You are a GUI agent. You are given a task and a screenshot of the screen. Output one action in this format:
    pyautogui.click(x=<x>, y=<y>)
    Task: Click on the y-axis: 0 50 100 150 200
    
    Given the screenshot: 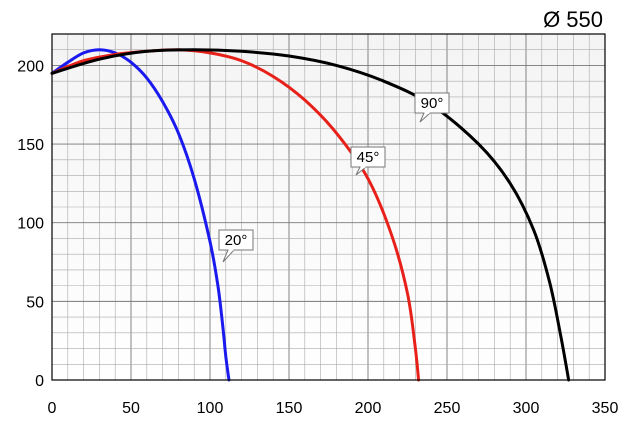 What is the action you would take?
    pyautogui.click(x=30, y=224)
    